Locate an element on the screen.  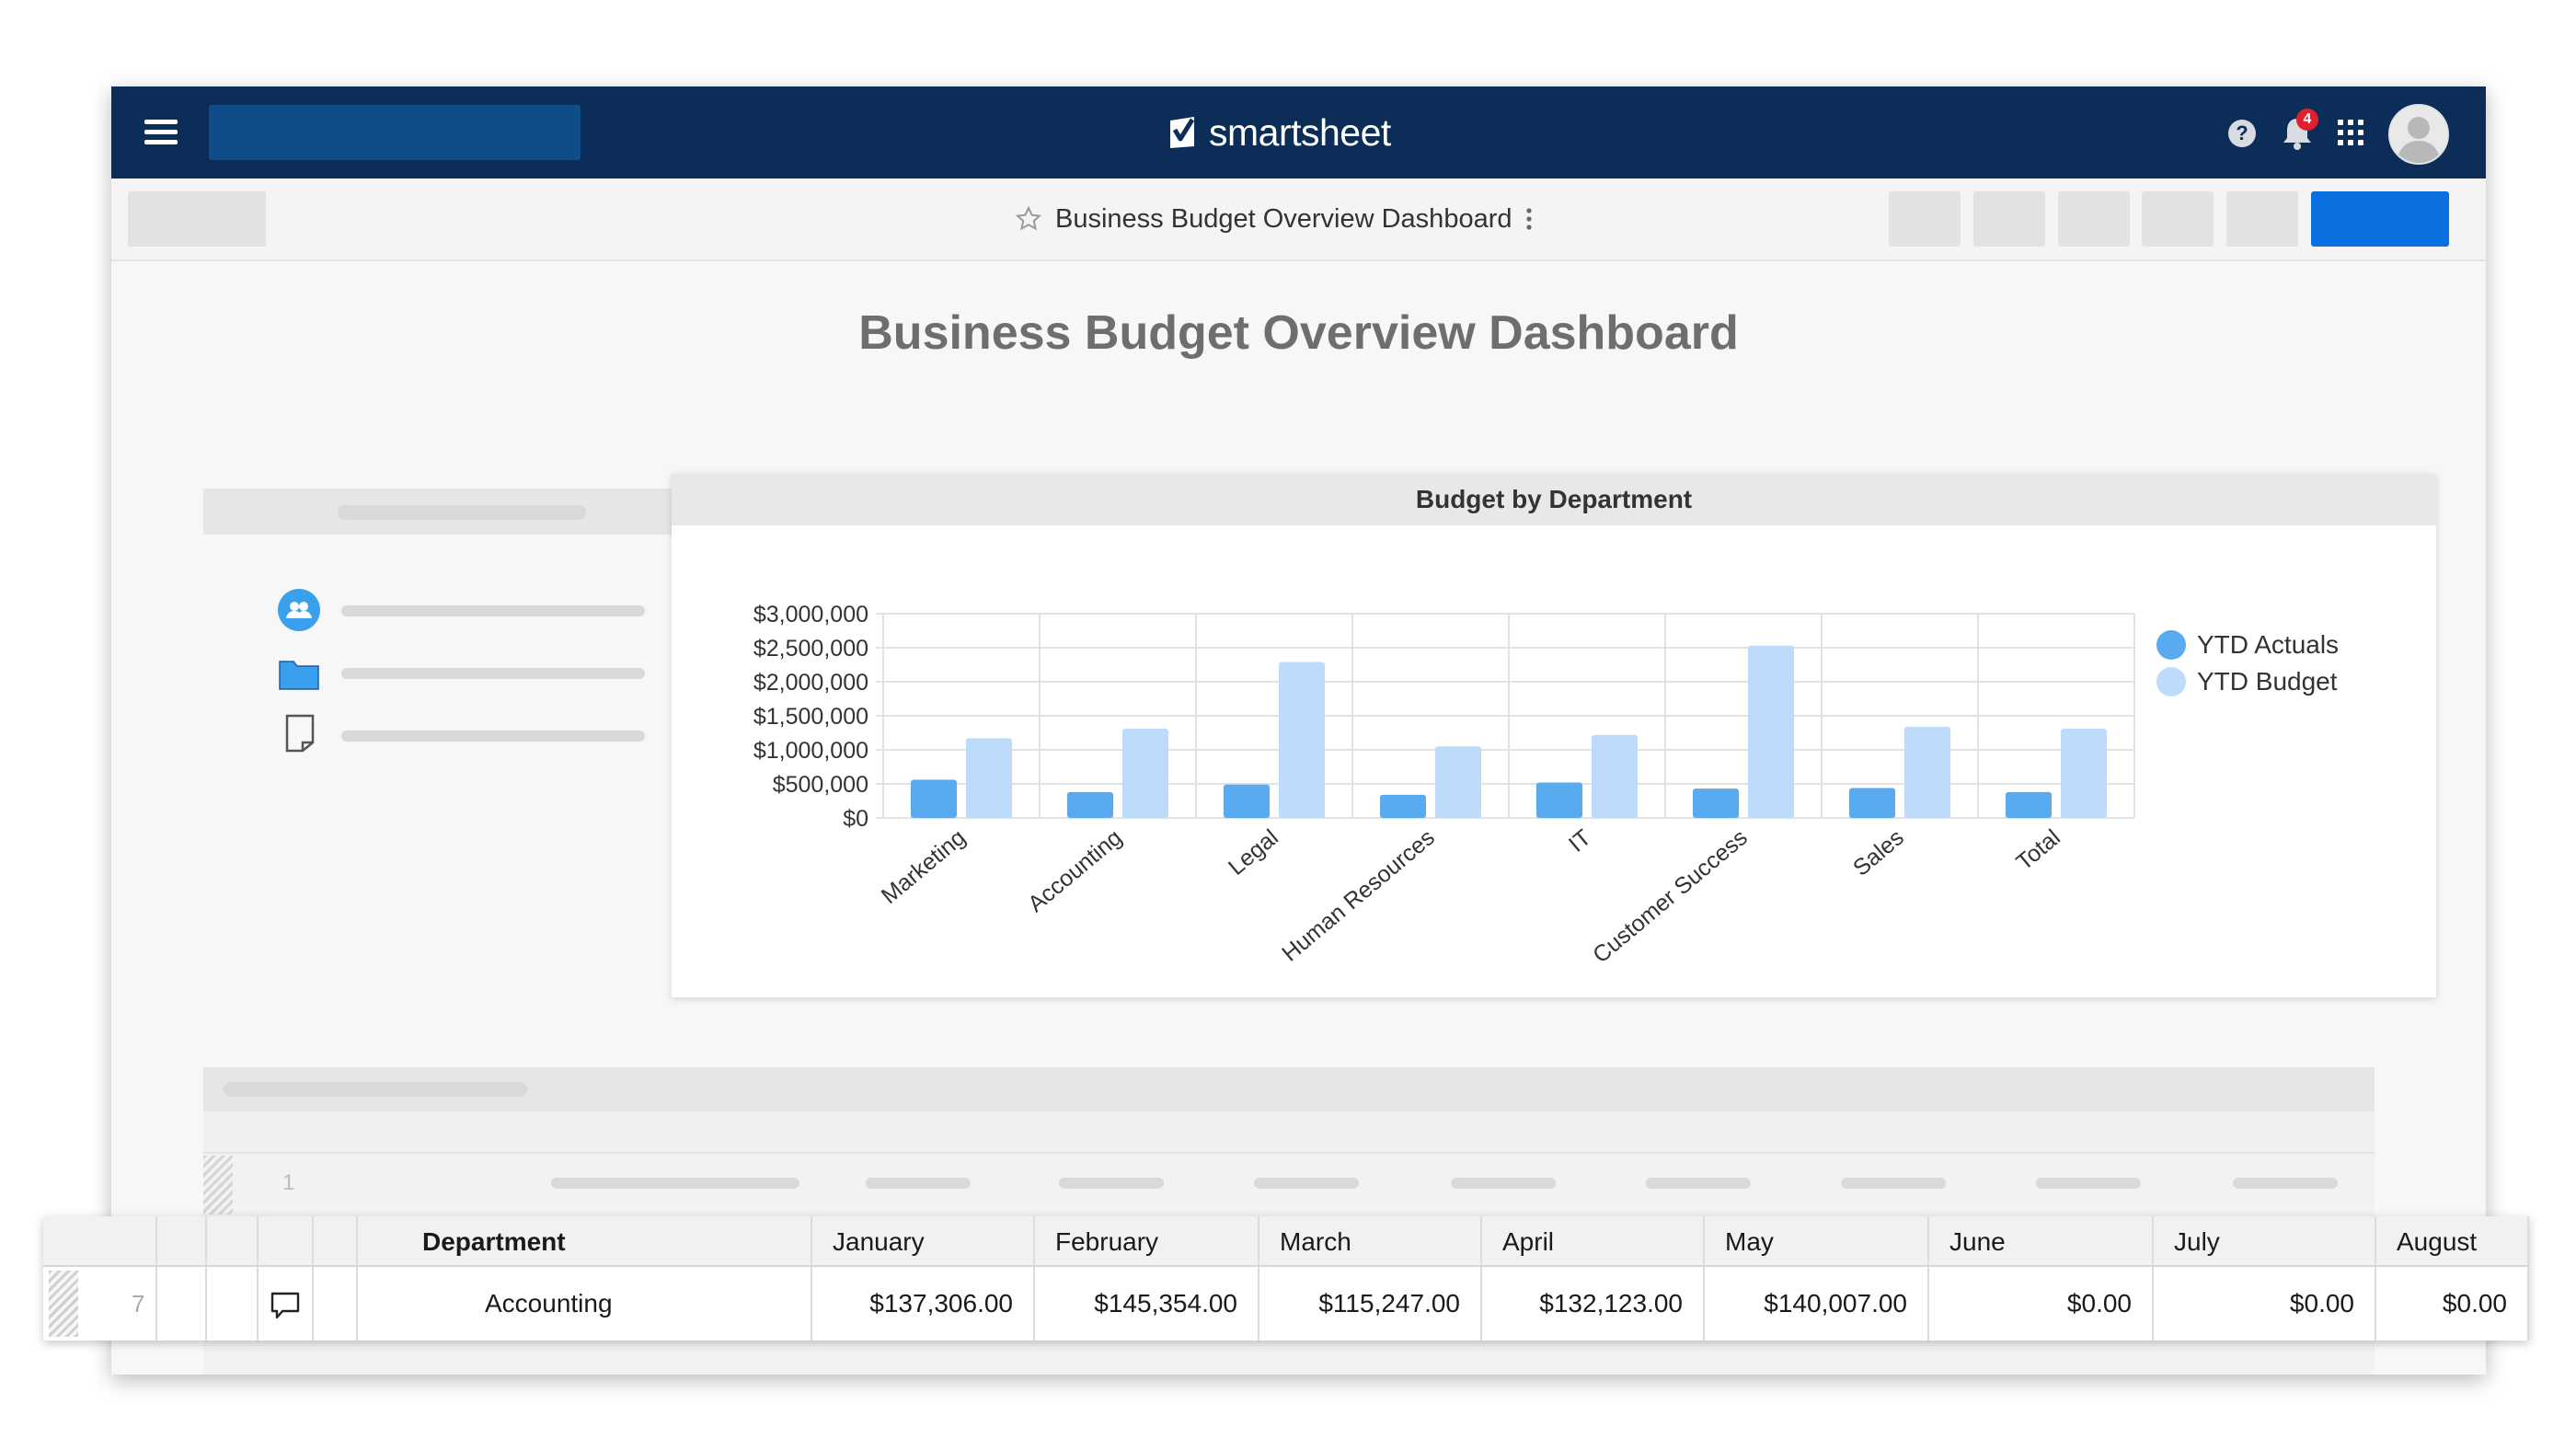
x-tick-label: Sales is located at coordinates (1878, 852).